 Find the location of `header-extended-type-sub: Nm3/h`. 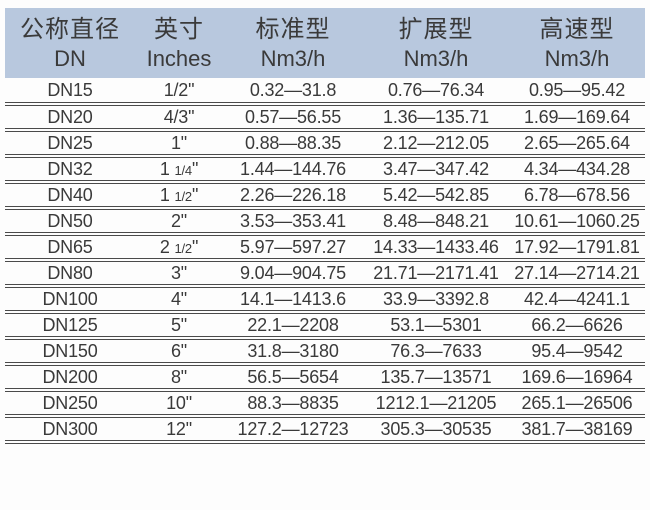

header-extended-type-sub: Nm3/h is located at coordinates (436, 58).